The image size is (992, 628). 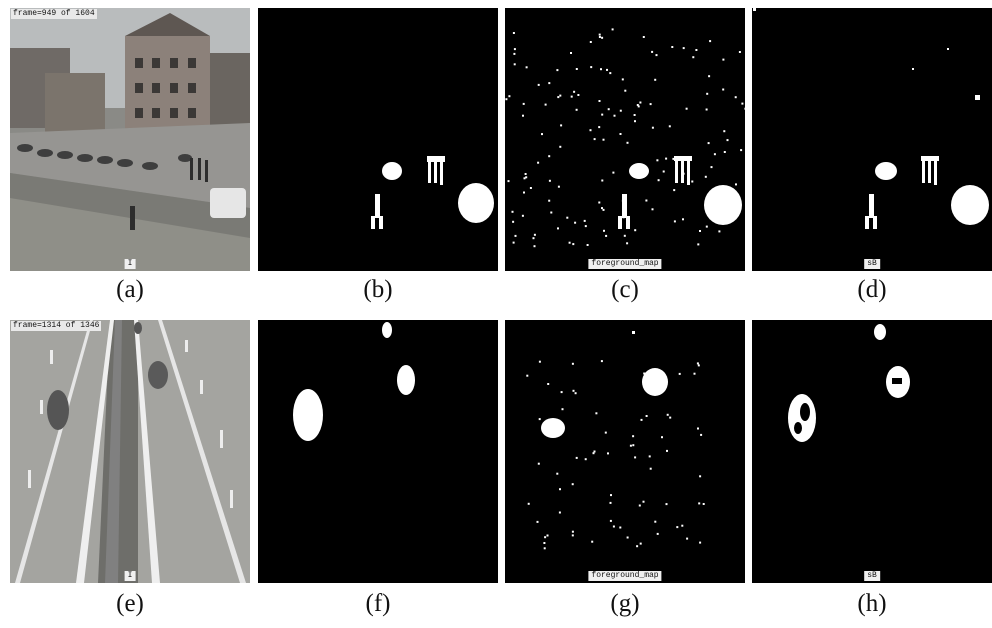 I want to click on campus-scene-illustration, so click(x=130, y=139).